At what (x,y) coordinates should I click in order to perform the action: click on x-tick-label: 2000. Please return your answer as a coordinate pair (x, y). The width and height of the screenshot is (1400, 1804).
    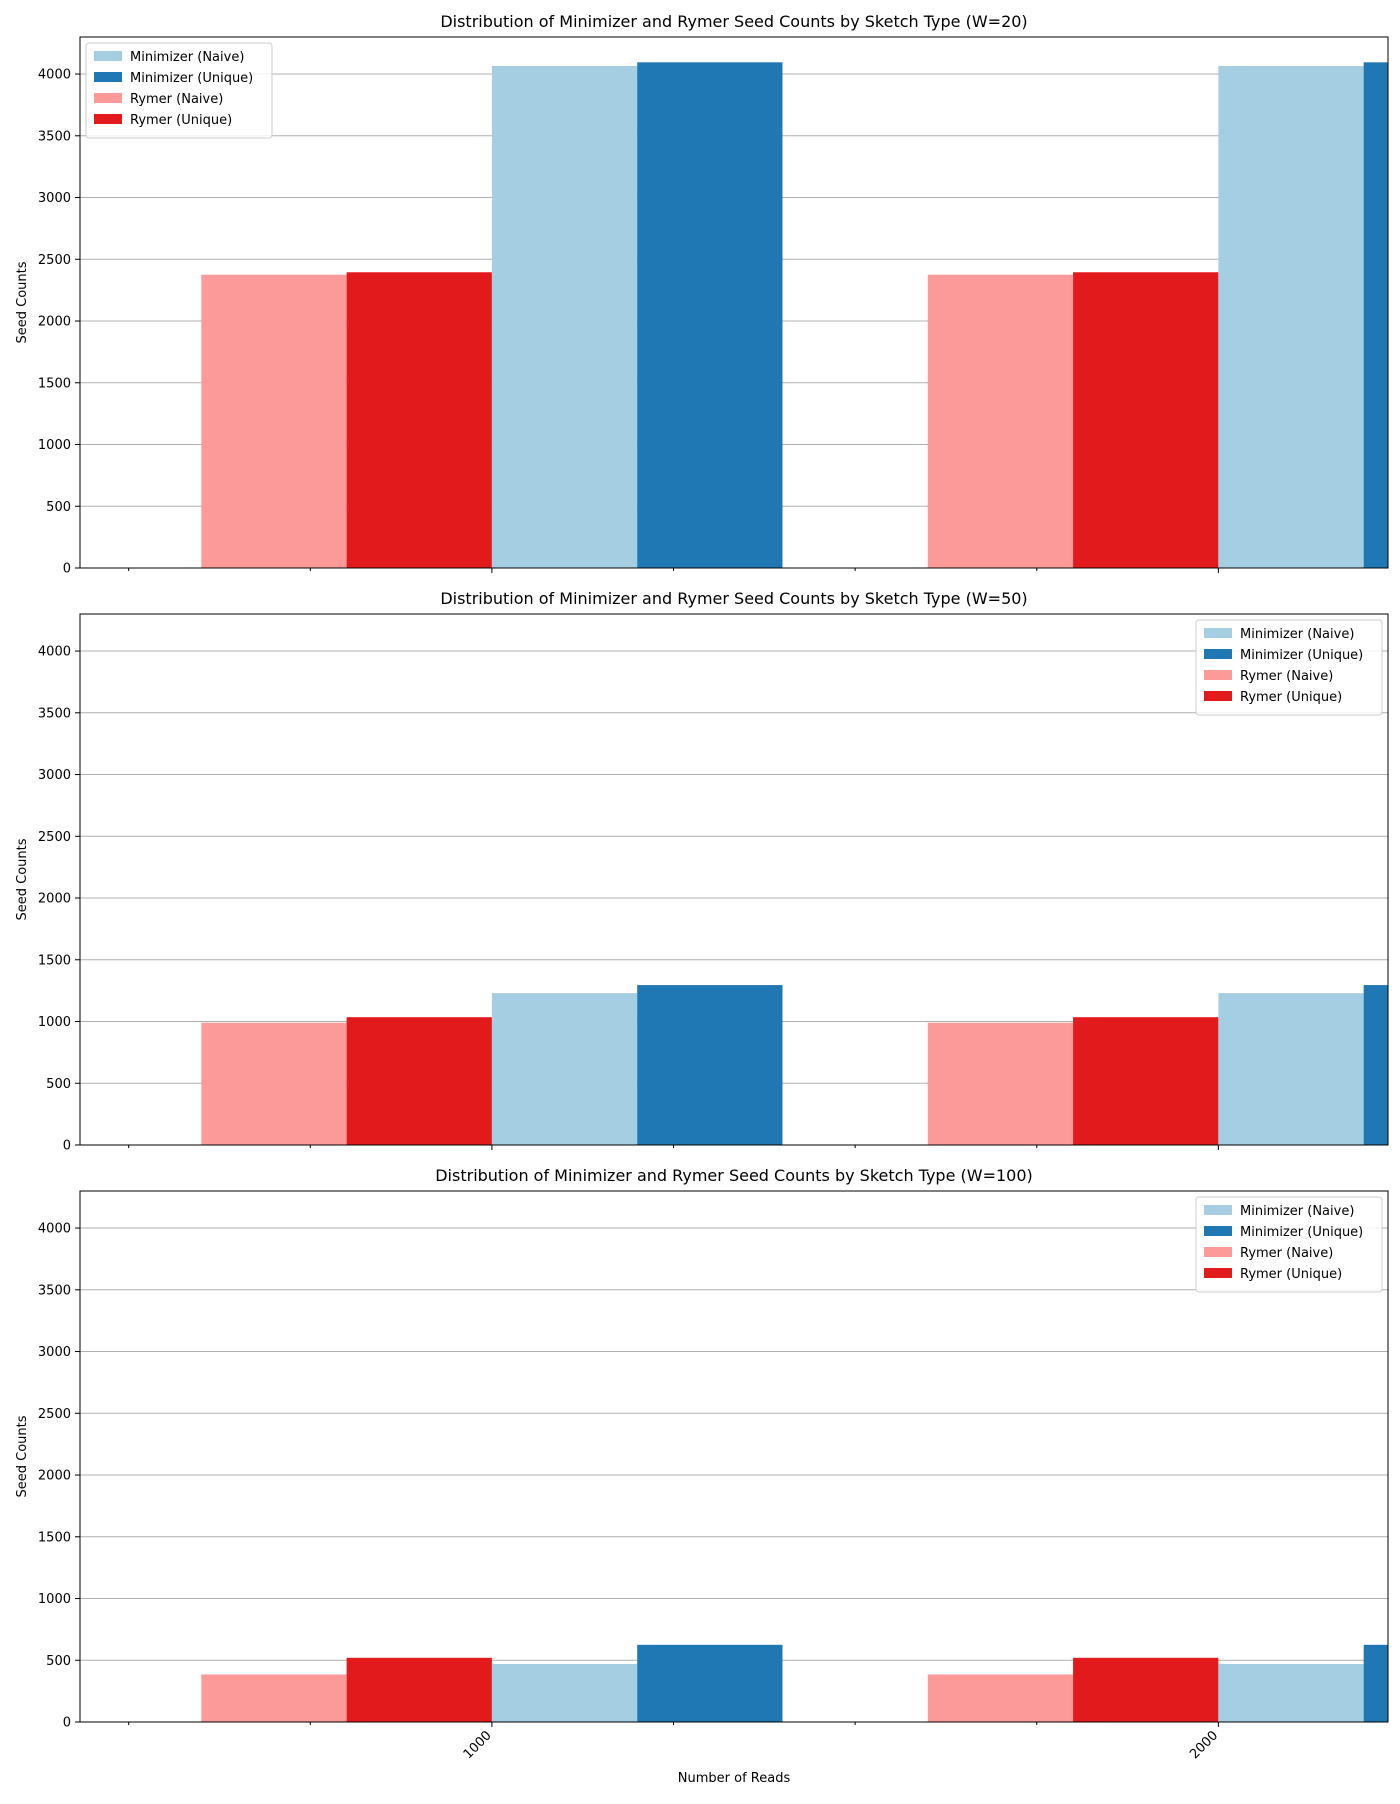
    Looking at the image, I should click on (1204, 1745).